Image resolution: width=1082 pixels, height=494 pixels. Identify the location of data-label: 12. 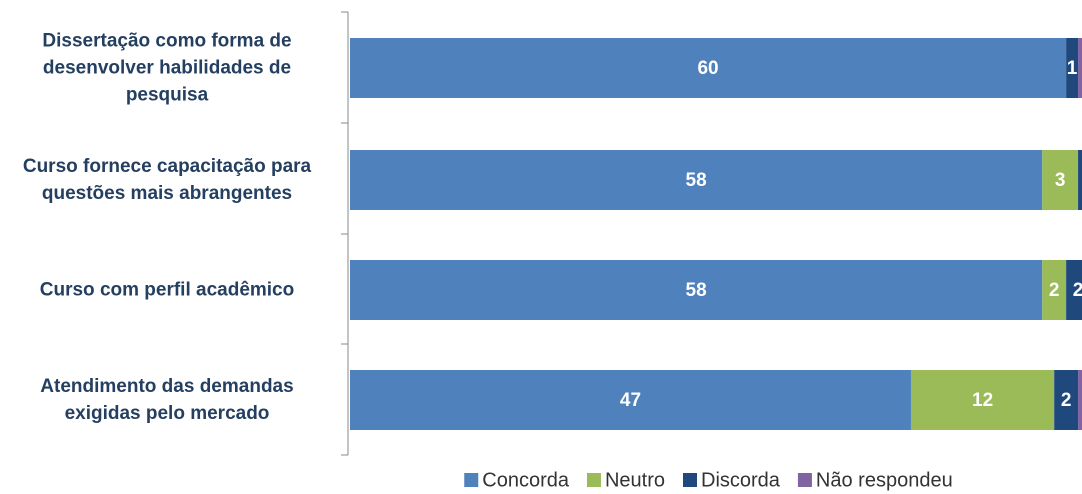
(982, 400).